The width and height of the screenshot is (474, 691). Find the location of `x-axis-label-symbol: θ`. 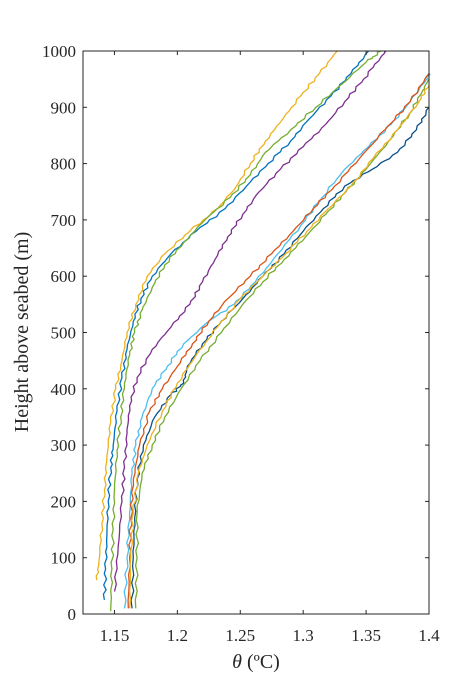

x-axis-label-symbol: θ is located at coordinates (237, 662).